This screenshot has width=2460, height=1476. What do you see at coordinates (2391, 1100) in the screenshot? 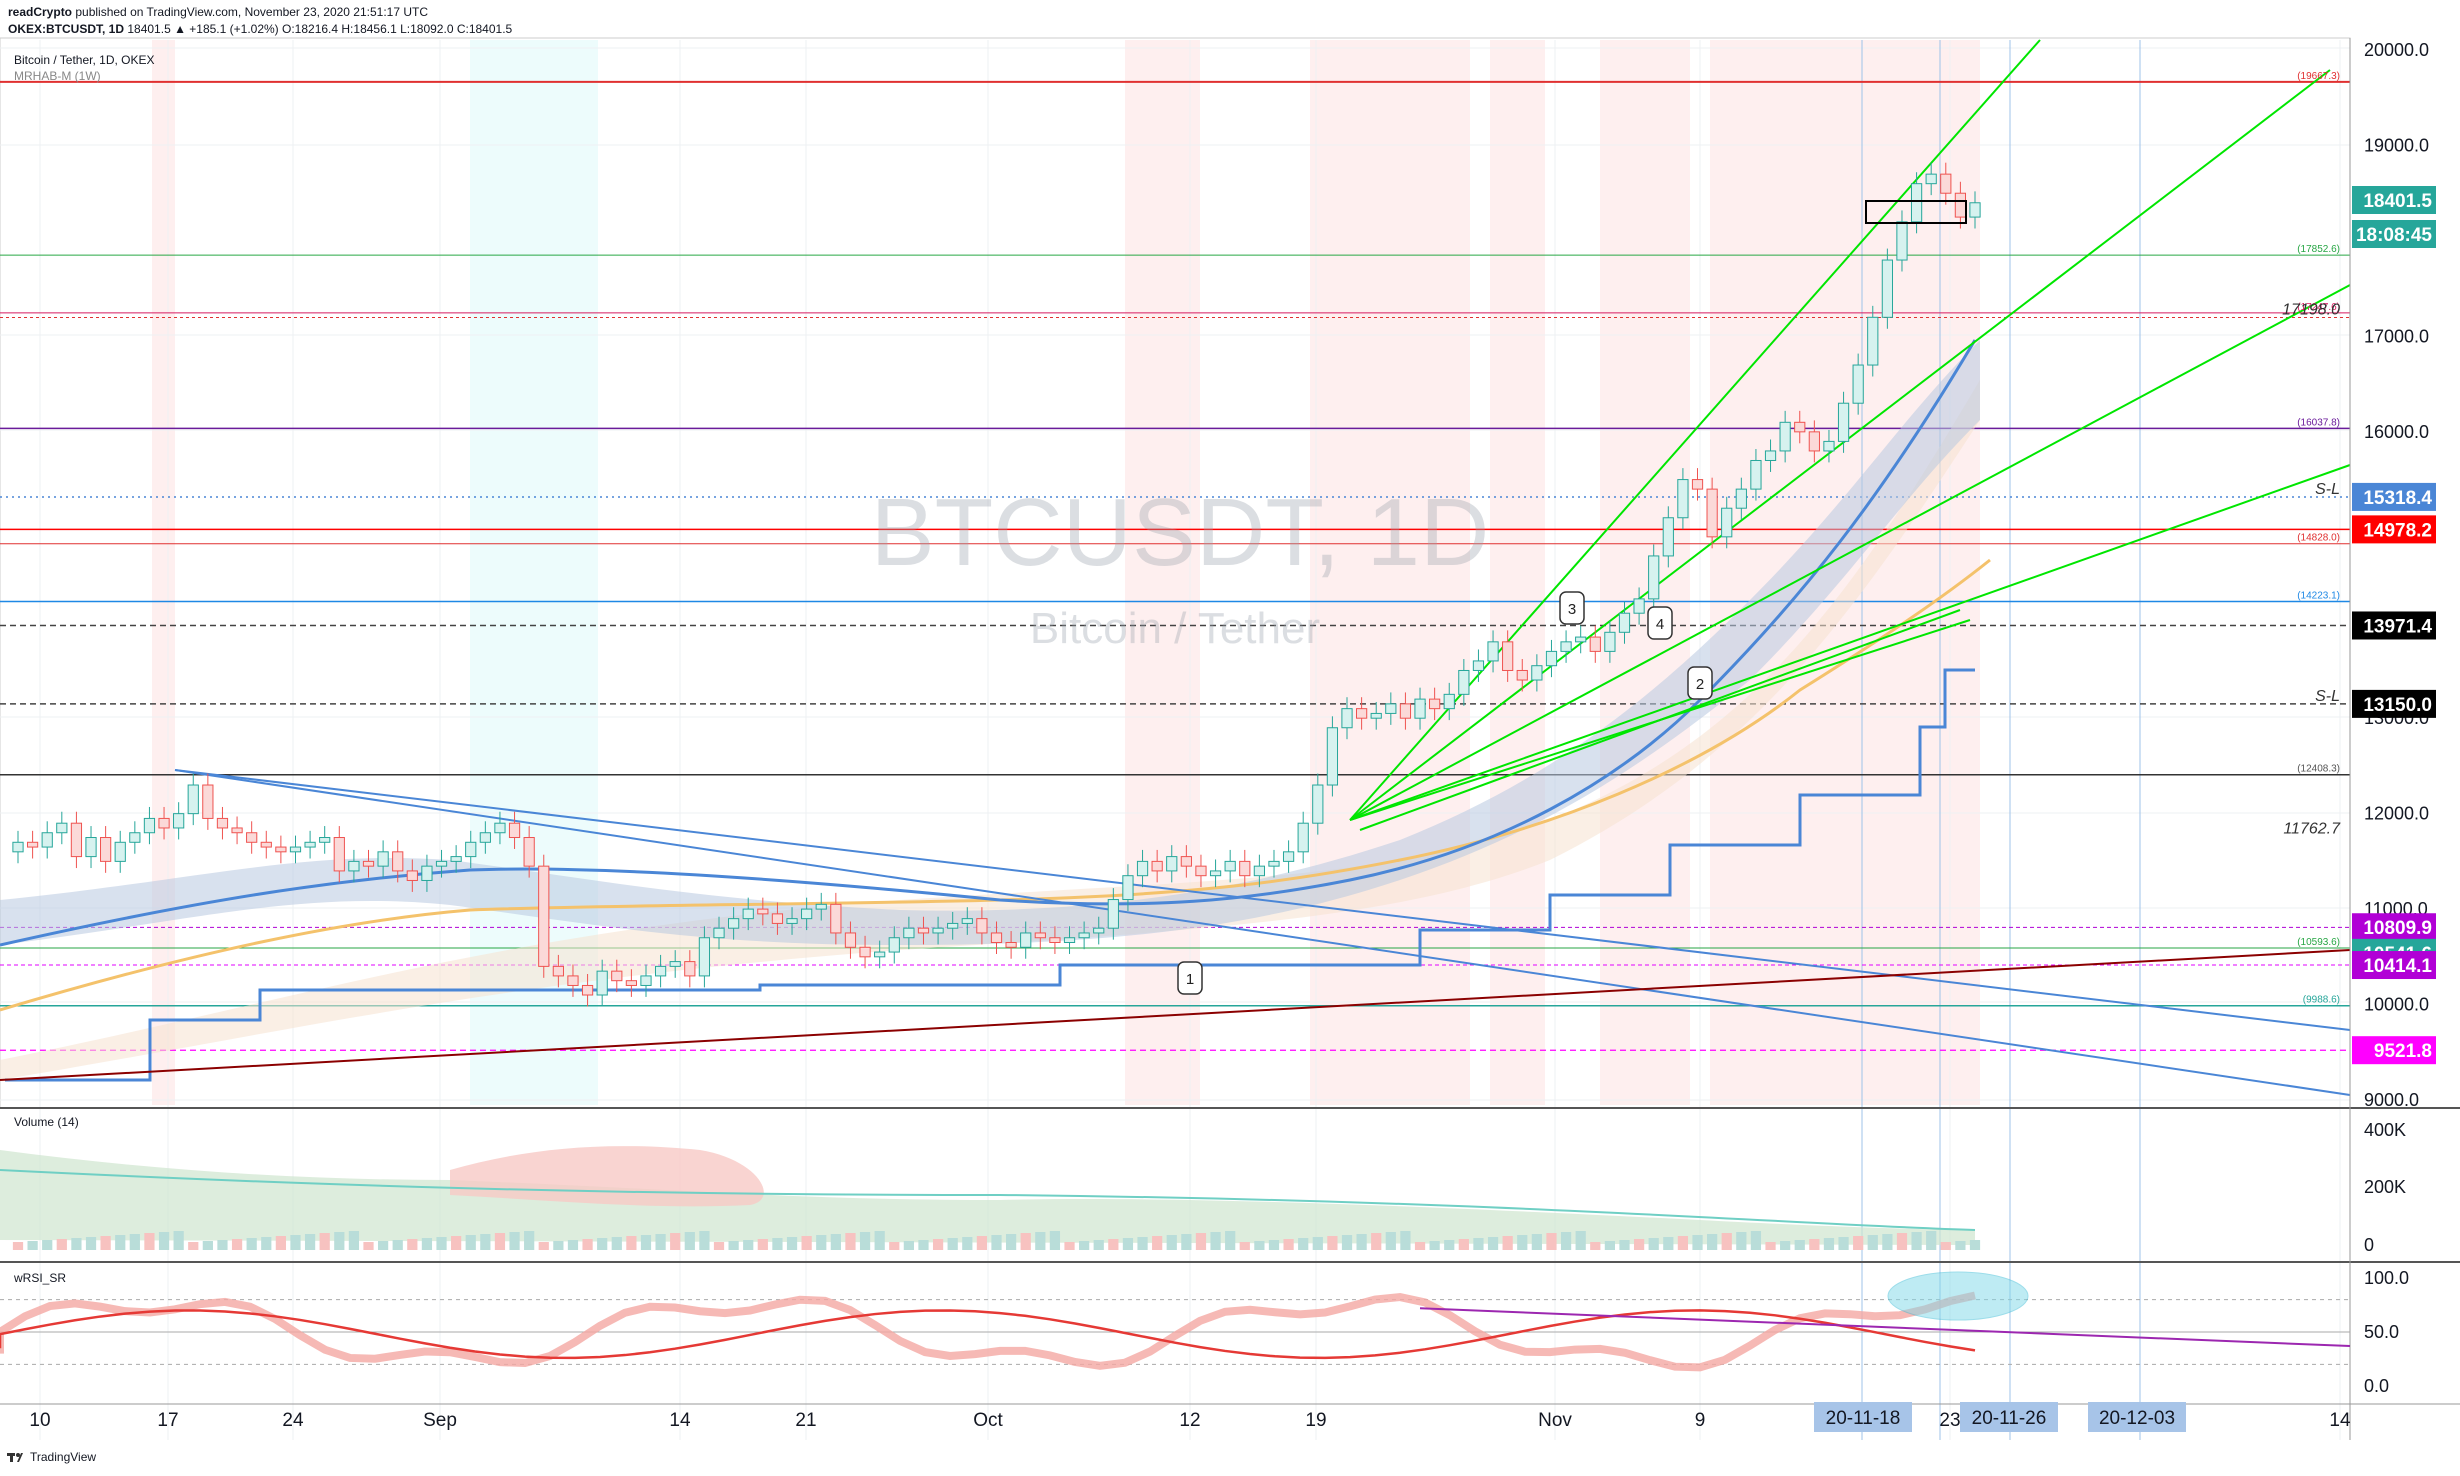
I see `y-tick-label: 9000.0` at bounding box center [2391, 1100].